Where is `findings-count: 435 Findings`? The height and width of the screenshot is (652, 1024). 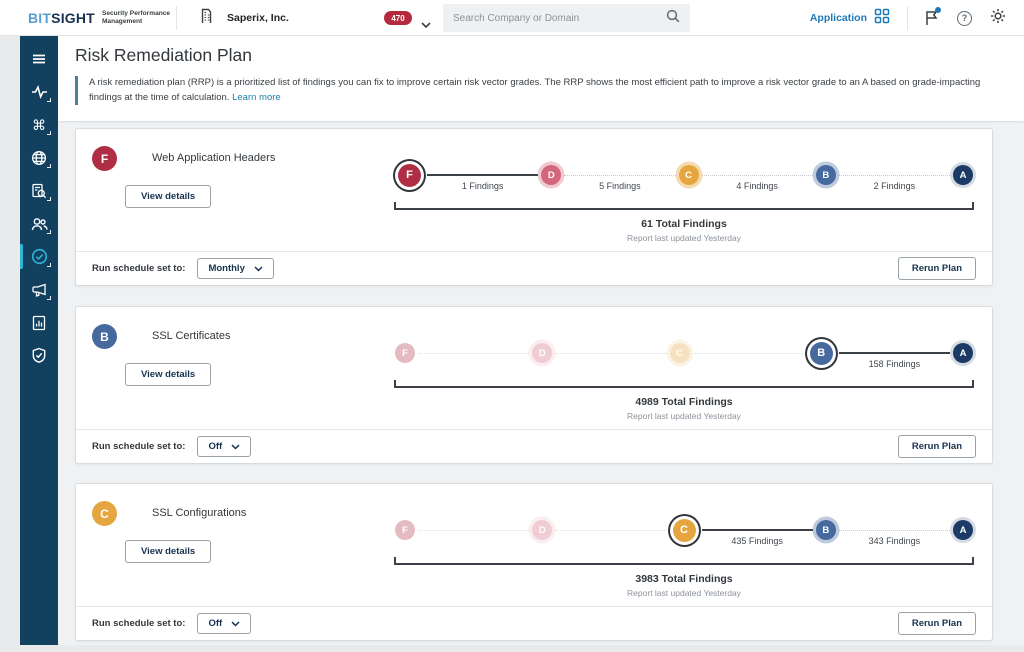
findings-count: 435 Findings is located at coordinates (757, 541).